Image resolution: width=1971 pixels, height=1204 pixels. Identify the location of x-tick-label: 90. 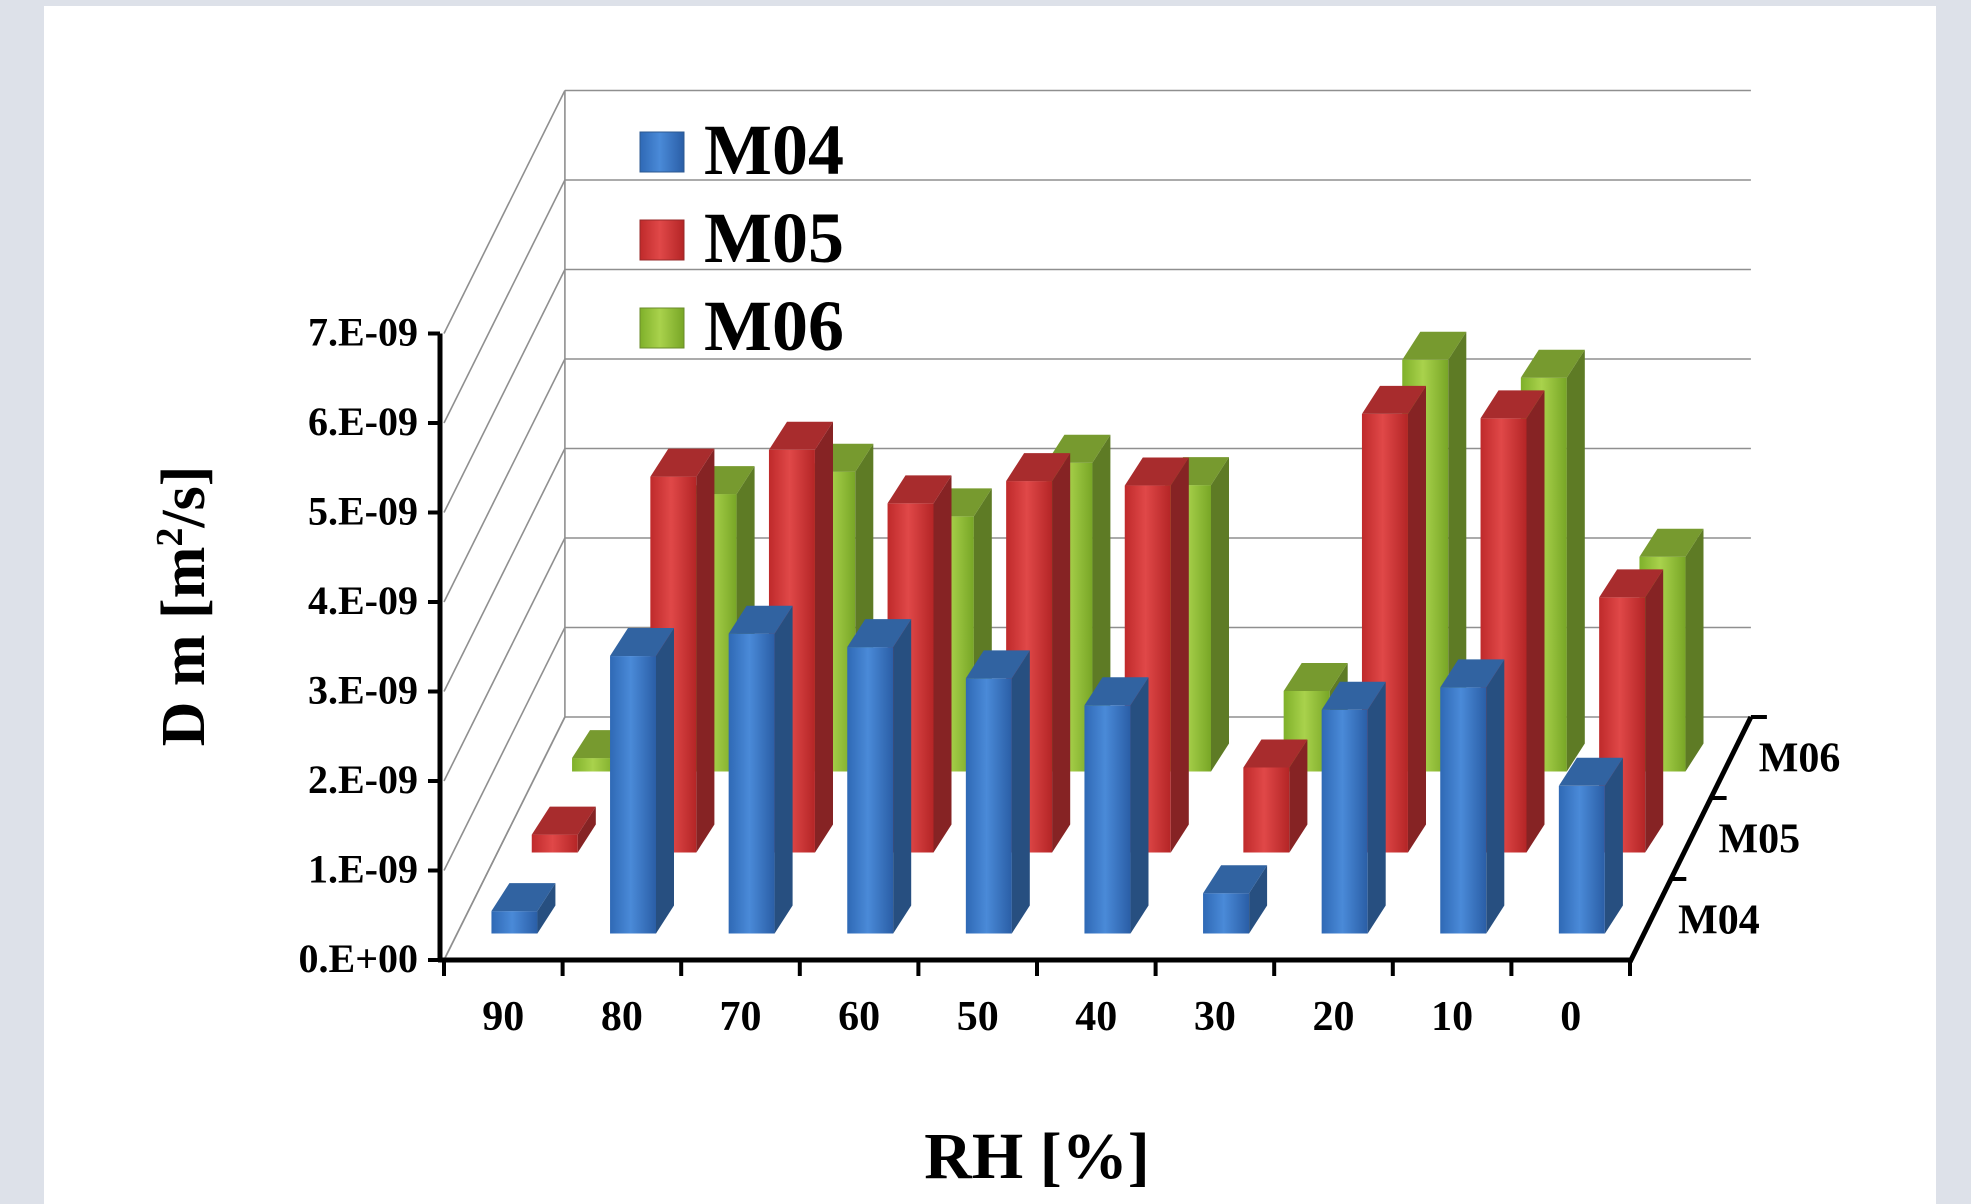
(503, 1017).